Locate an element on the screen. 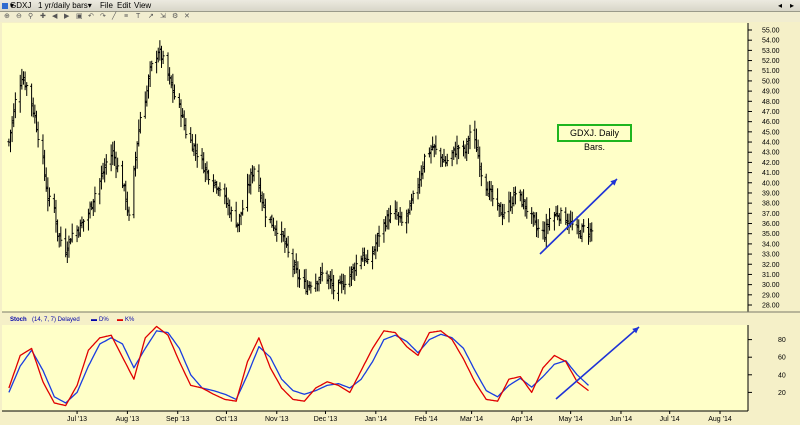 The width and height of the screenshot is (800, 425). x-tick-label: May '14 is located at coordinates (570, 419).